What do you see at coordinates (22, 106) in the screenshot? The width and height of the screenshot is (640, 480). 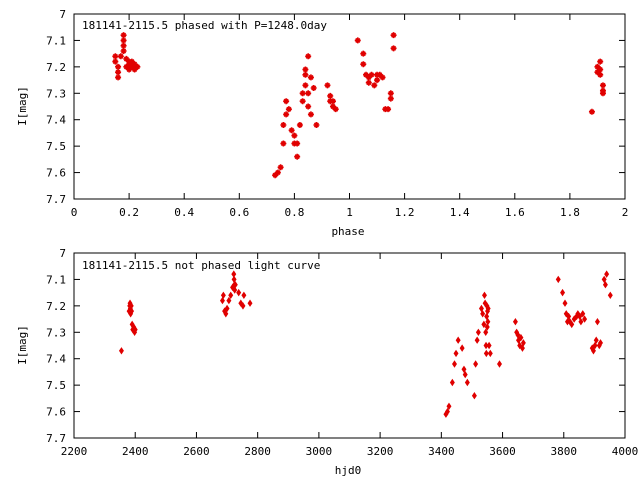 I see `phased-chart-y-axis-label: I[mag]` at bounding box center [22, 106].